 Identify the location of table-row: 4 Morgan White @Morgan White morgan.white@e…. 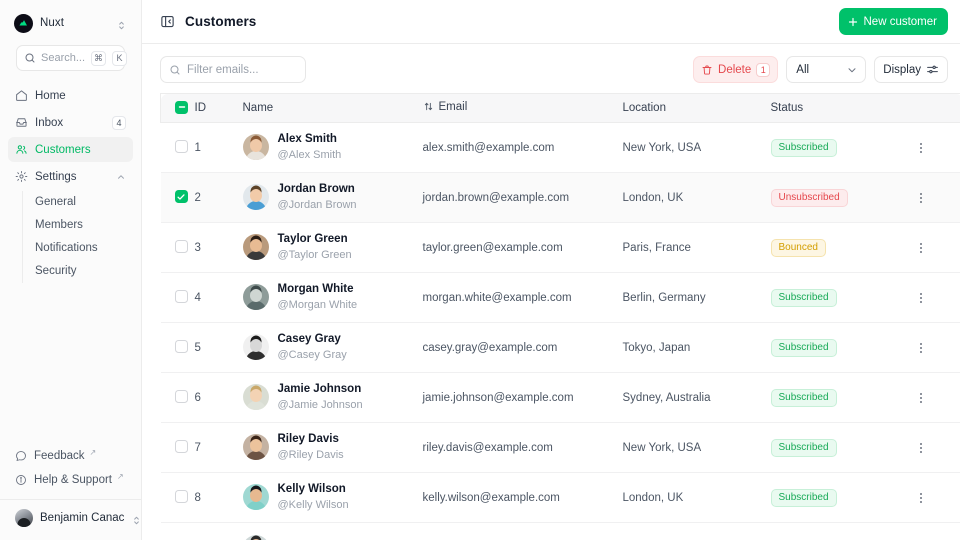
(560, 297).